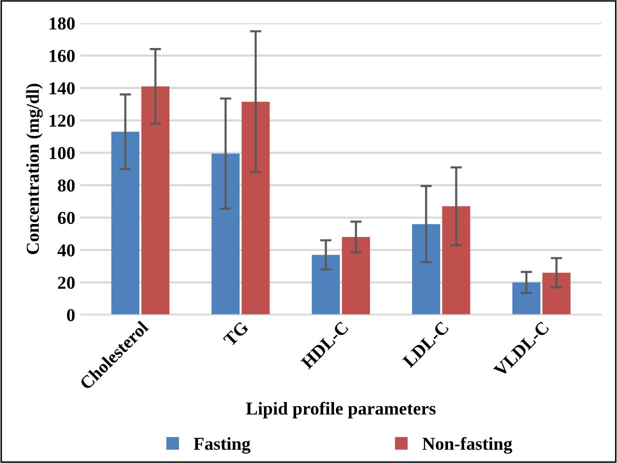  Describe the element at coordinates (34, 169) in the screenshot. I see `y-axis-title: Concentration (mg/dl)` at that location.